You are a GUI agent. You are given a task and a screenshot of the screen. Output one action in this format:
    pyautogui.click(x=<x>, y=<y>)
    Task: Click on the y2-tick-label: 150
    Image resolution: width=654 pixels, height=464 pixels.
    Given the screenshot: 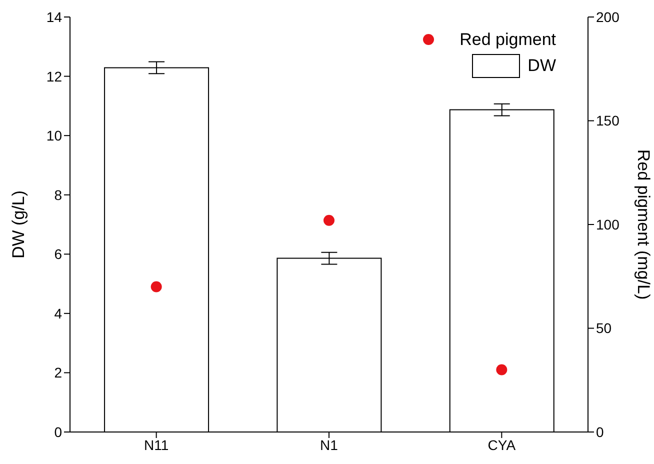 What is the action you would take?
    pyautogui.click(x=608, y=120)
    